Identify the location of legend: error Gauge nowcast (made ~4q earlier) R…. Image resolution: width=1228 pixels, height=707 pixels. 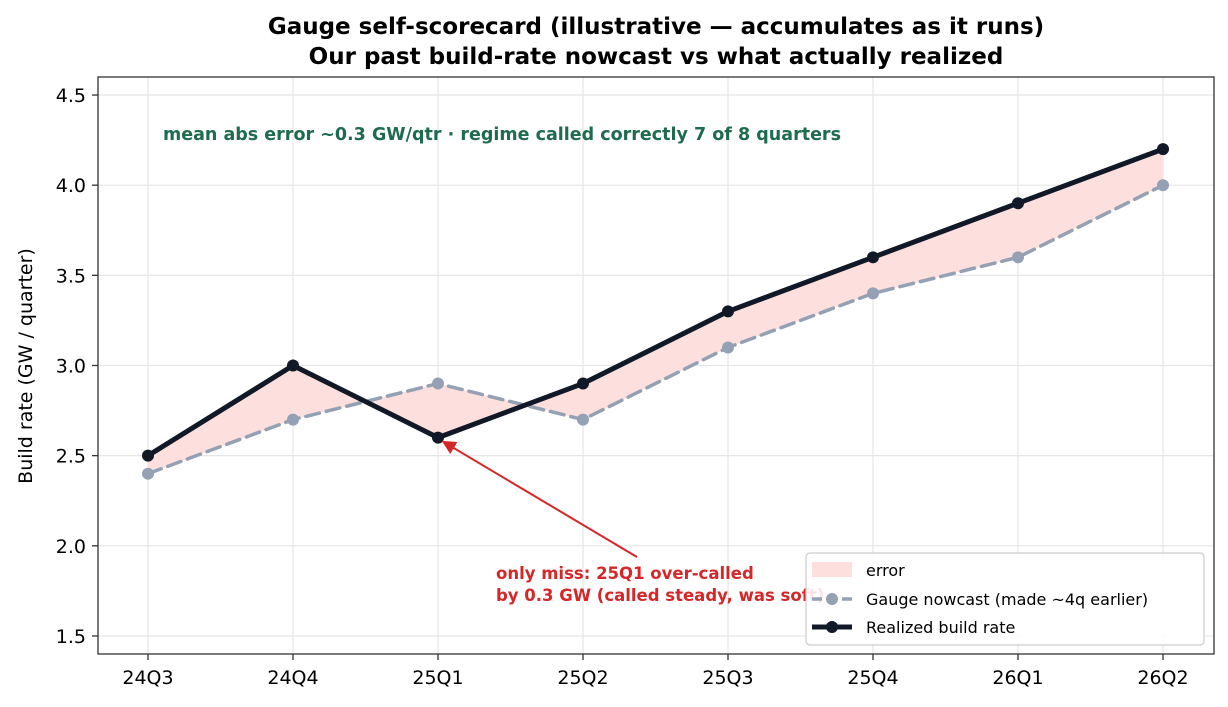
(1005, 599).